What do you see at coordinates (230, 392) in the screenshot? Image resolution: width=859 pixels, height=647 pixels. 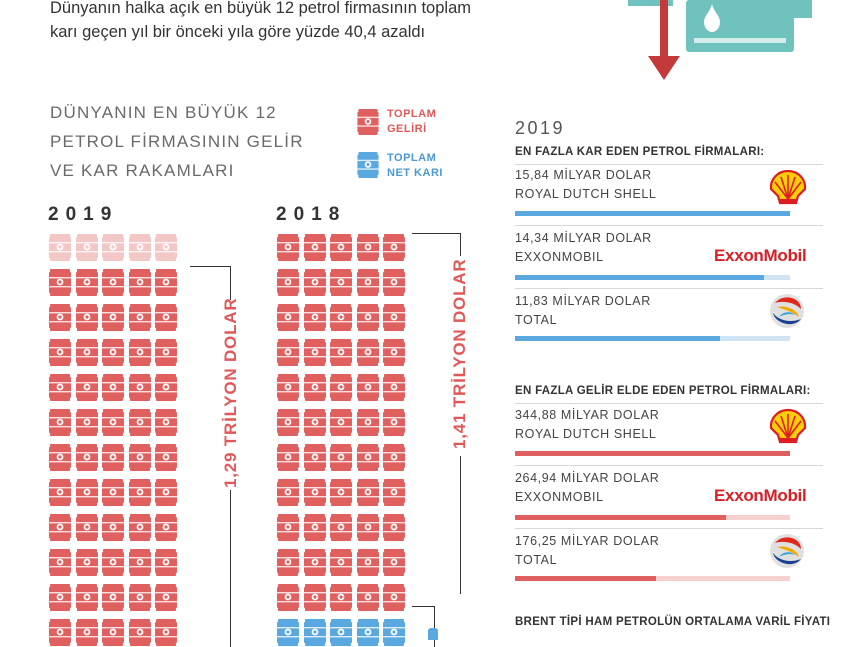 I see `revenue-label-2019: 1,29 TRİLYON DOLAR` at bounding box center [230, 392].